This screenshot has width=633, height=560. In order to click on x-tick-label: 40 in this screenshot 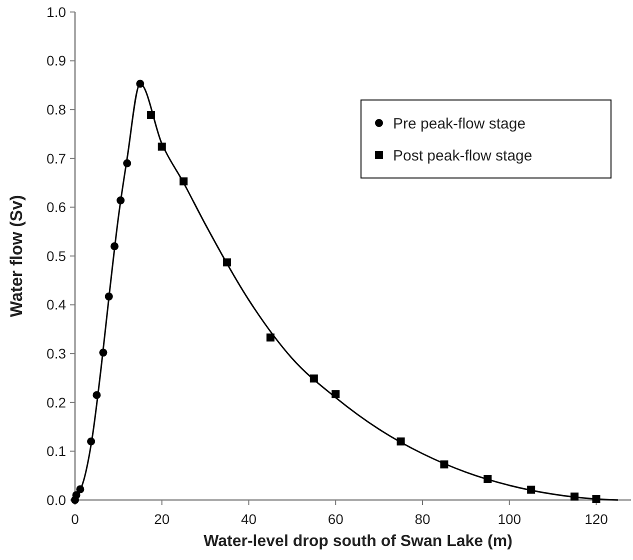, I will do `click(248, 519)`.